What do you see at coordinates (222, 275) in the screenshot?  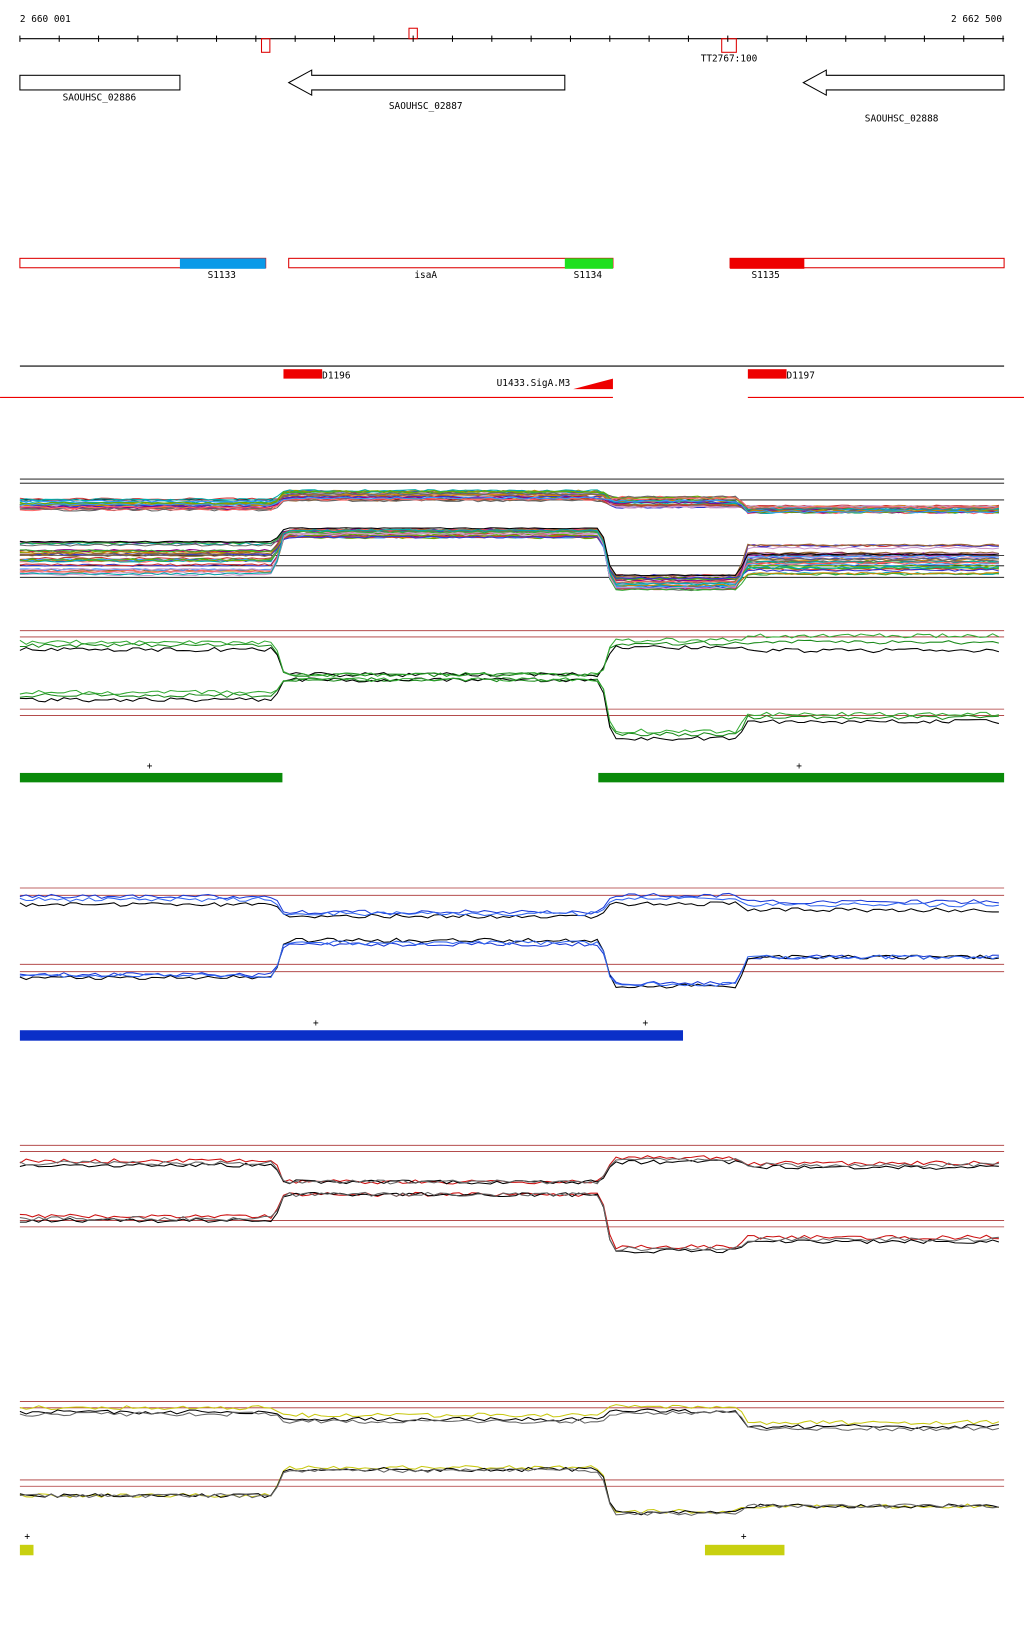 I see `segment-label: S1133` at bounding box center [222, 275].